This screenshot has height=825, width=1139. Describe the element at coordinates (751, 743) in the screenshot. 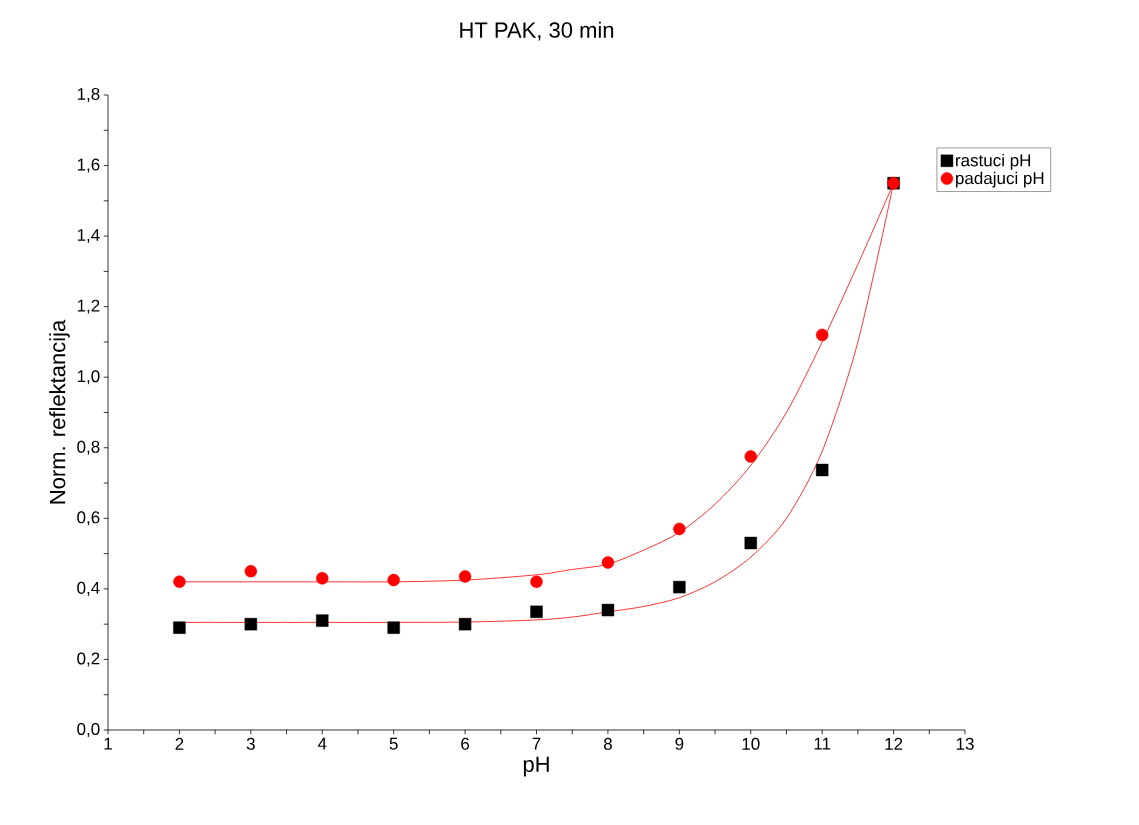

I see `x-tick-label: 10` at that location.